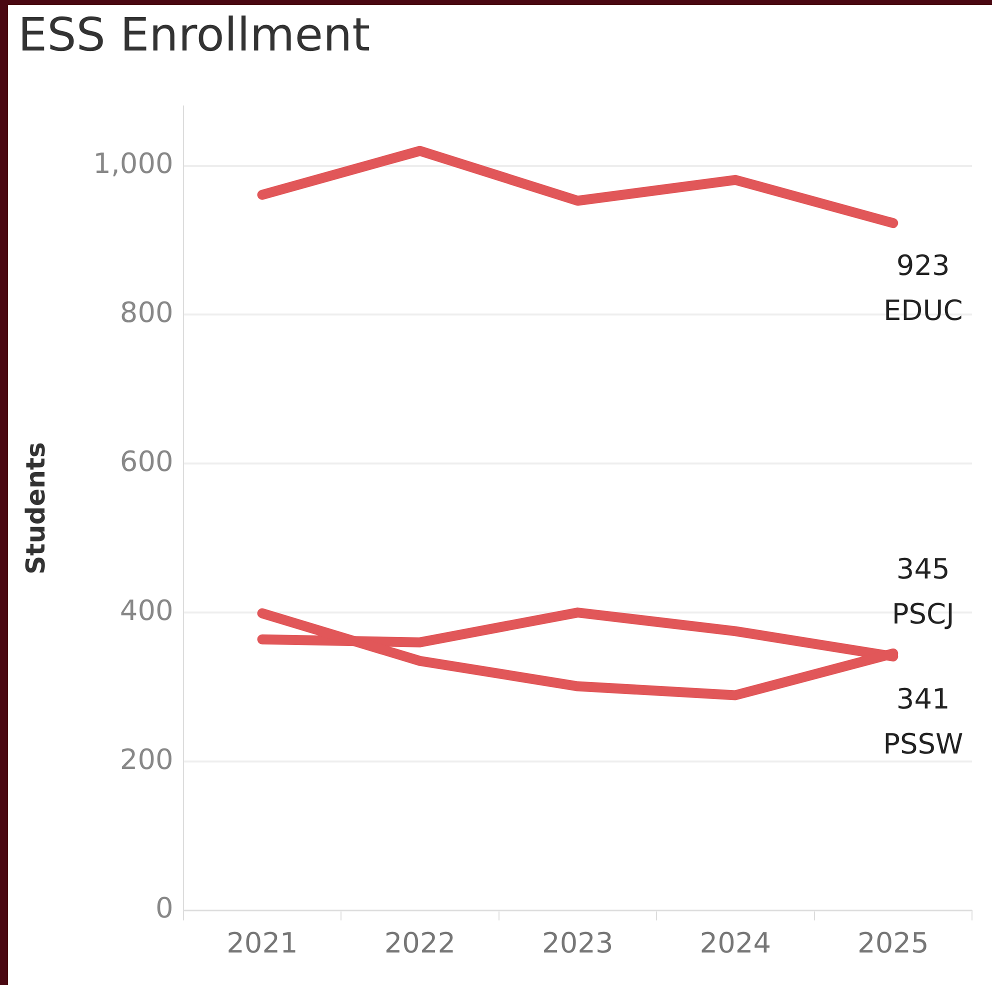  What do you see at coordinates (923, 743) in the screenshot?
I see `text: PSSW` at bounding box center [923, 743].